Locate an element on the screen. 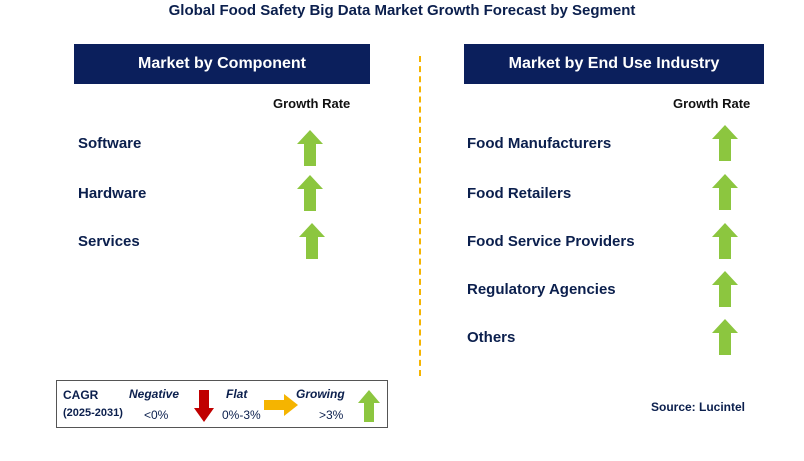 This screenshot has width=804, height=461. negative-arrow-icon is located at coordinates (204, 406).